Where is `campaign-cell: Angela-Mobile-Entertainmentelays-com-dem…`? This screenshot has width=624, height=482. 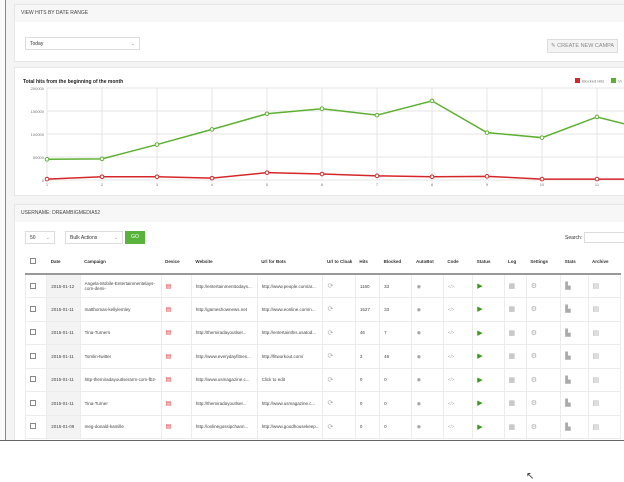
campaign-cell: Angela-Mobile-Entertainmentelays-com-dem… is located at coordinates (120, 285).